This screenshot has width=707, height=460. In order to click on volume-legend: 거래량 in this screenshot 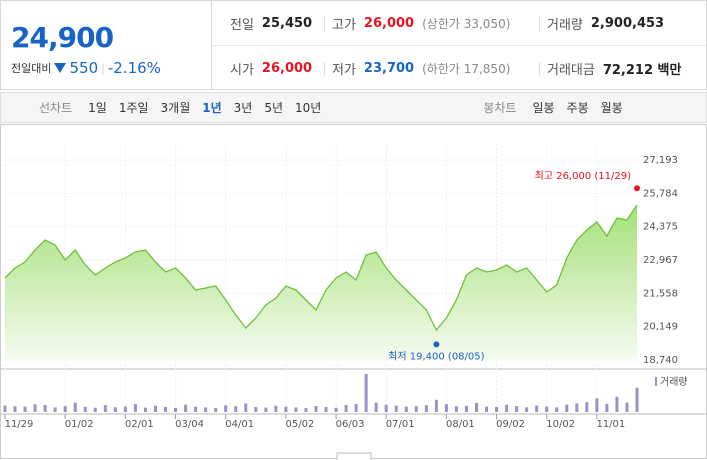, I will do `click(674, 382)`.